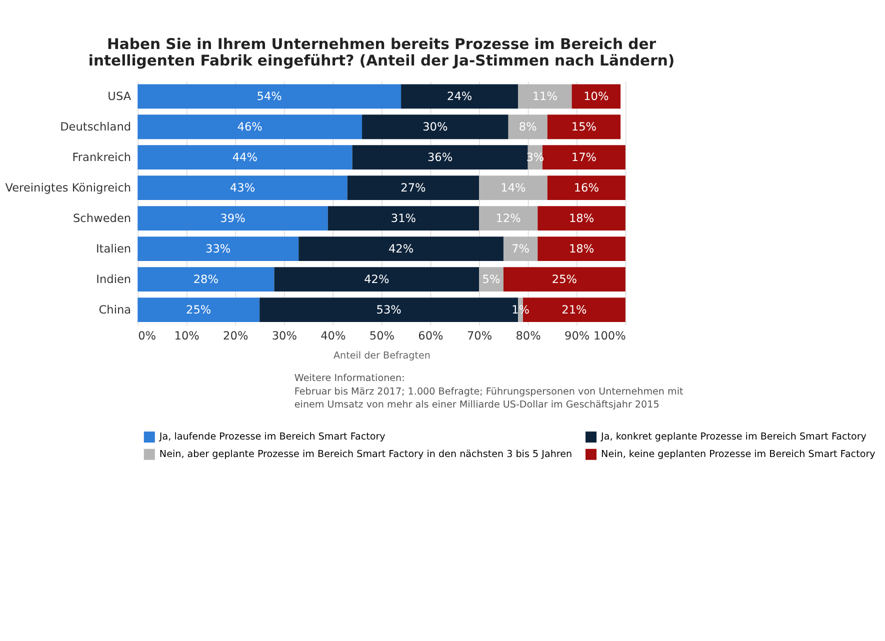 This screenshot has width=885, height=641. Describe the element at coordinates (529, 335) in the screenshot. I see `x-tick-label: 80%` at that location.